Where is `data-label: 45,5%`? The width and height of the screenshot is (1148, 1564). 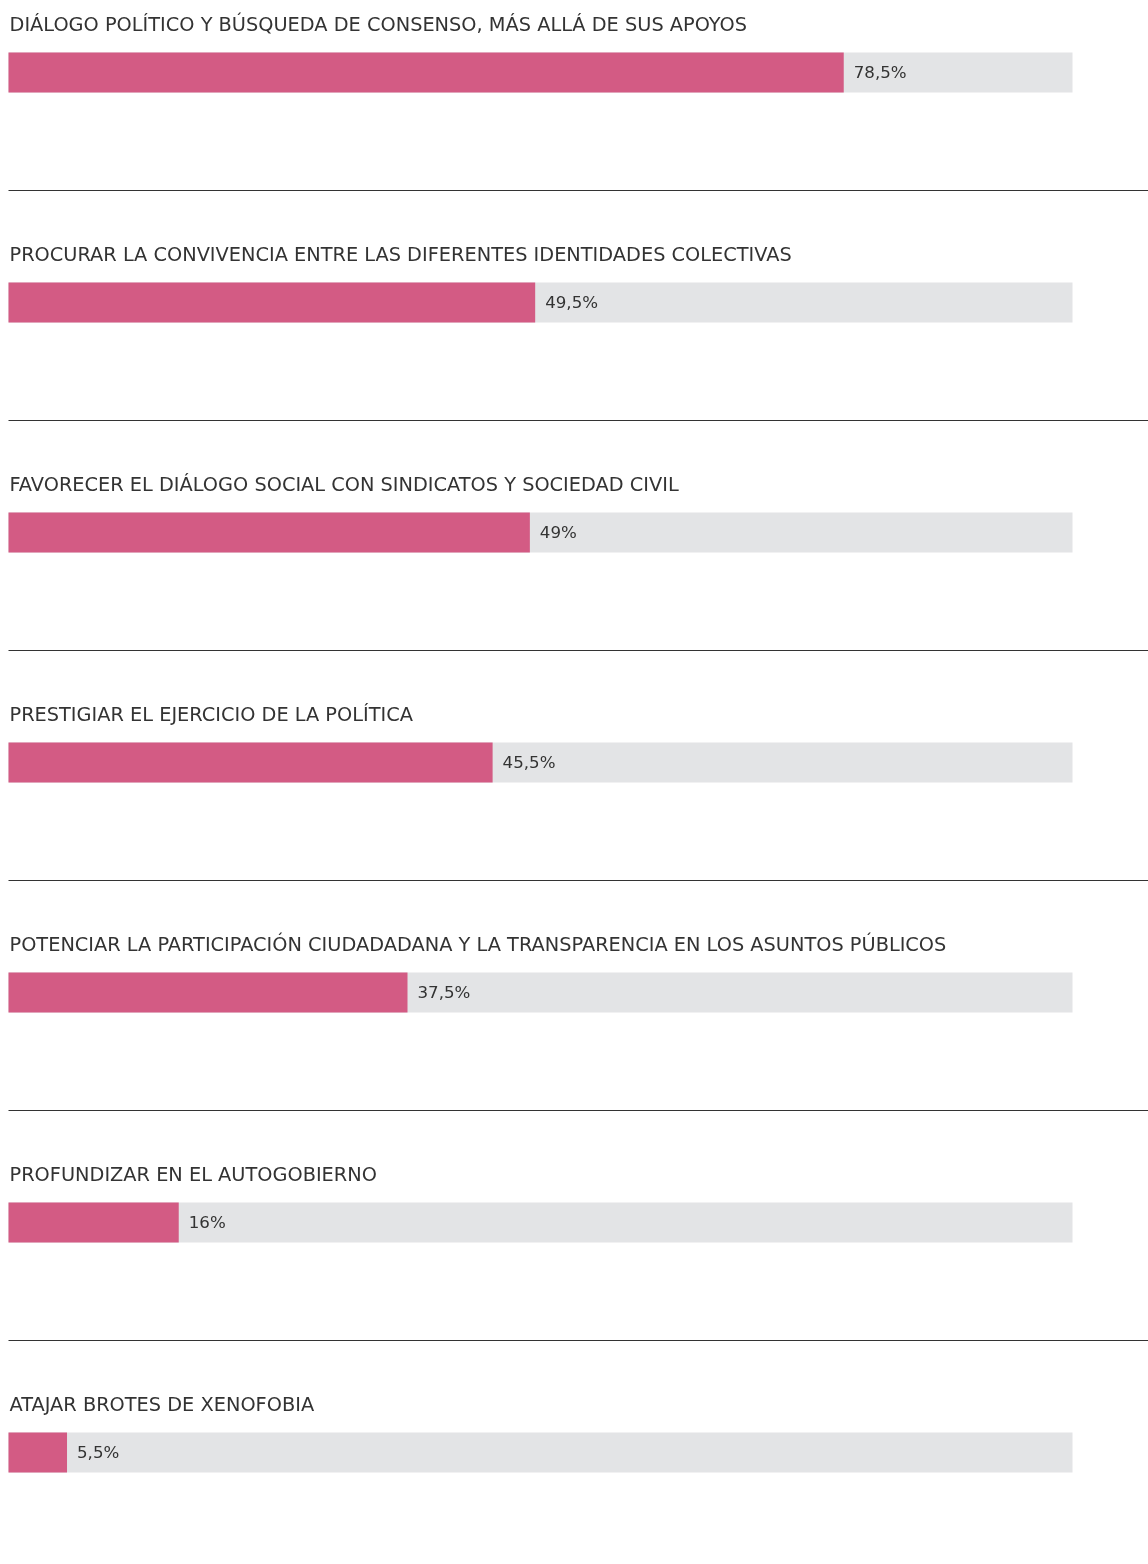
data-label: 45,5% is located at coordinates (529, 762).